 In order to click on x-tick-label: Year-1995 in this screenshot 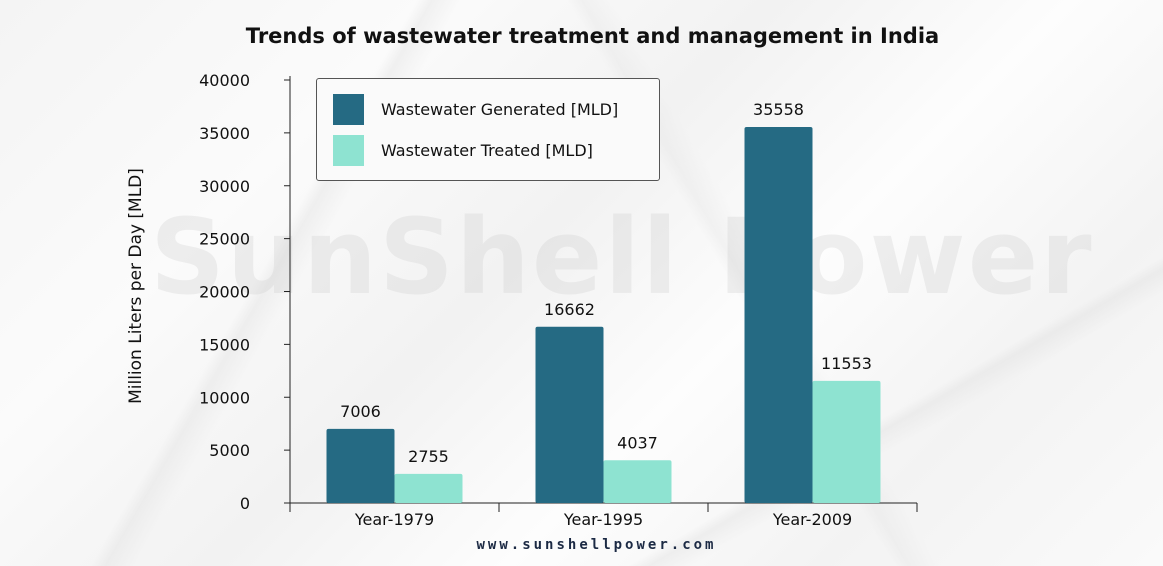, I will do `click(603, 519)`.